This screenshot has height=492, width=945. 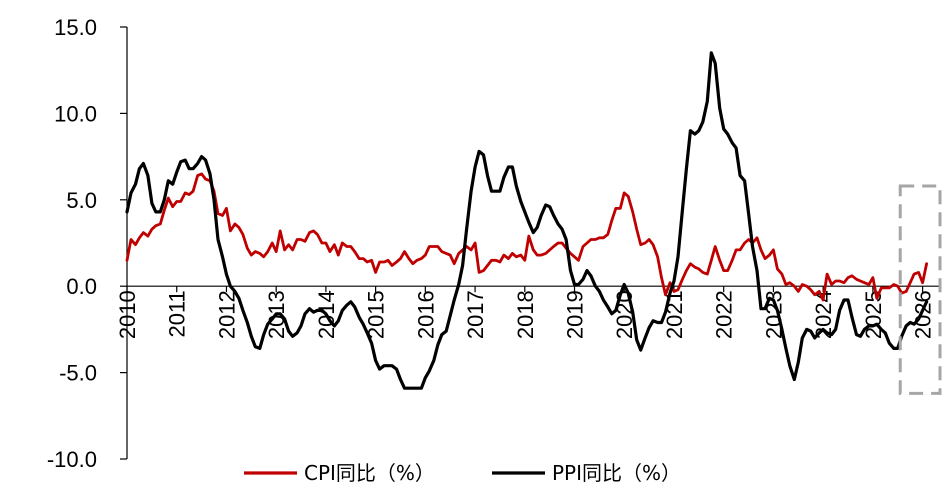 What do you see at coordinates (475, 314) in the screenshot?
I see `x-tick-label: 2017` at bounding box center [475, 314].